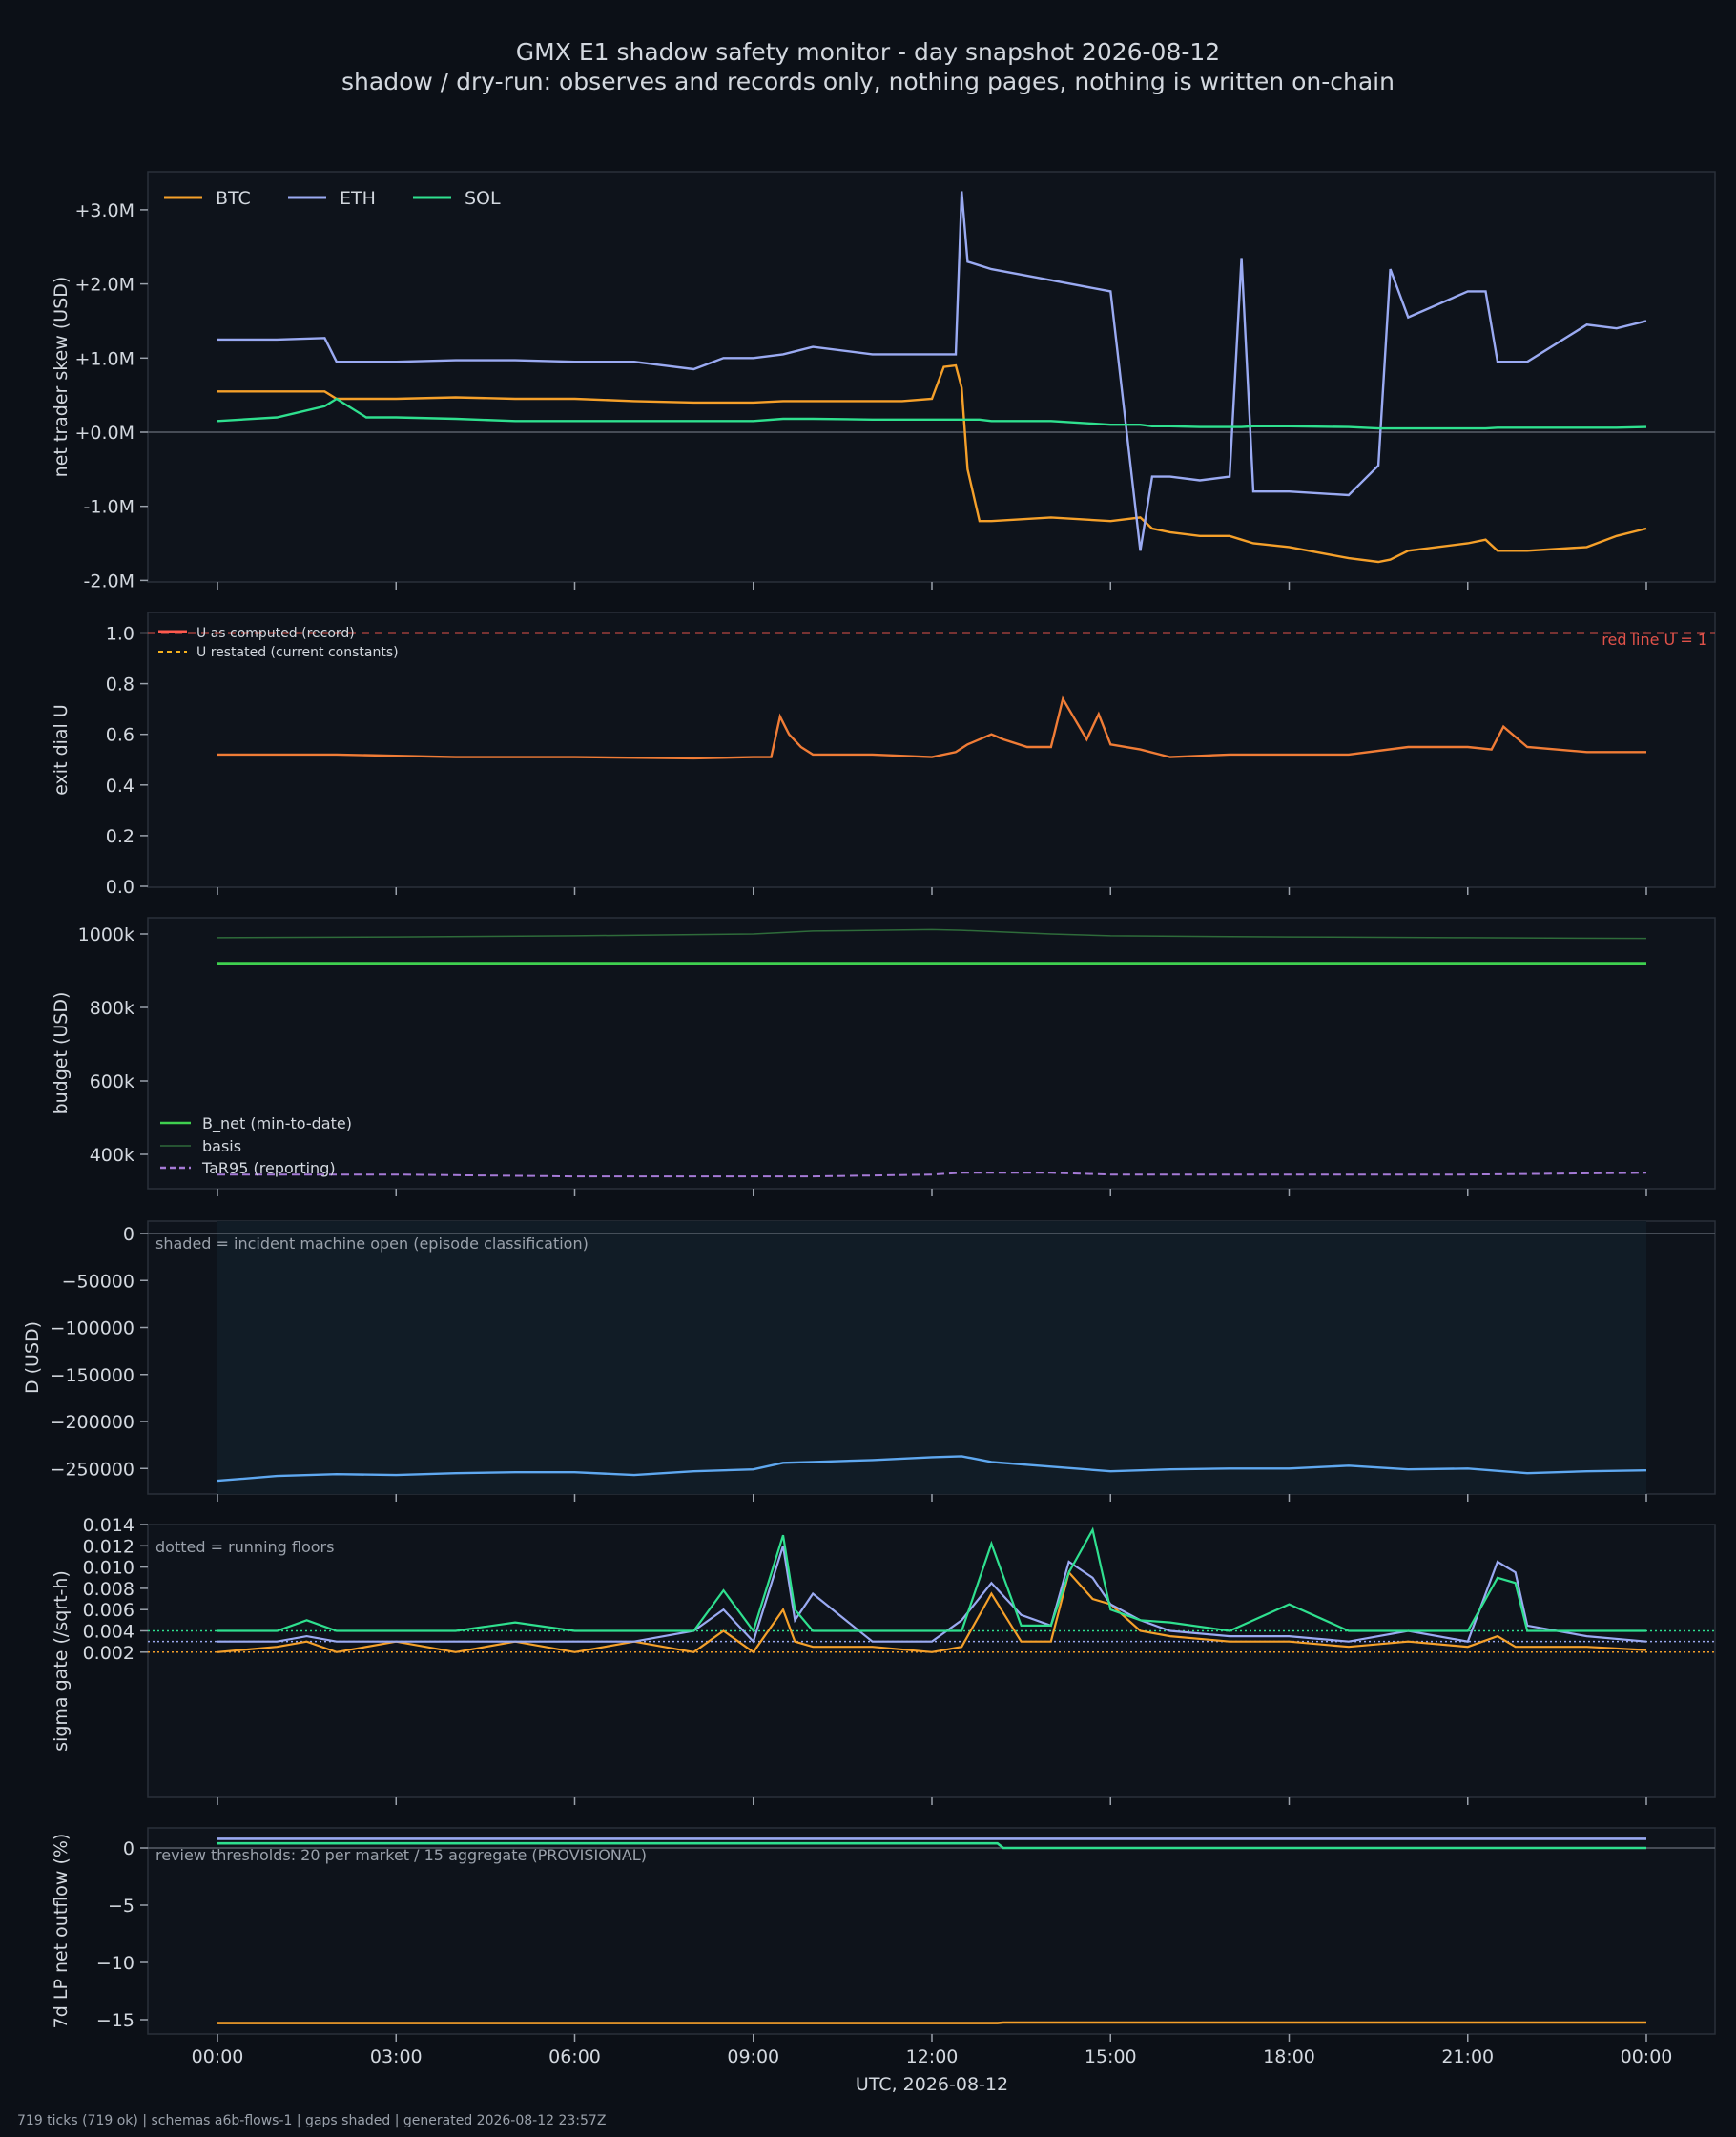  I want to click on y-tick-label: 0.0, so click(120, 887).